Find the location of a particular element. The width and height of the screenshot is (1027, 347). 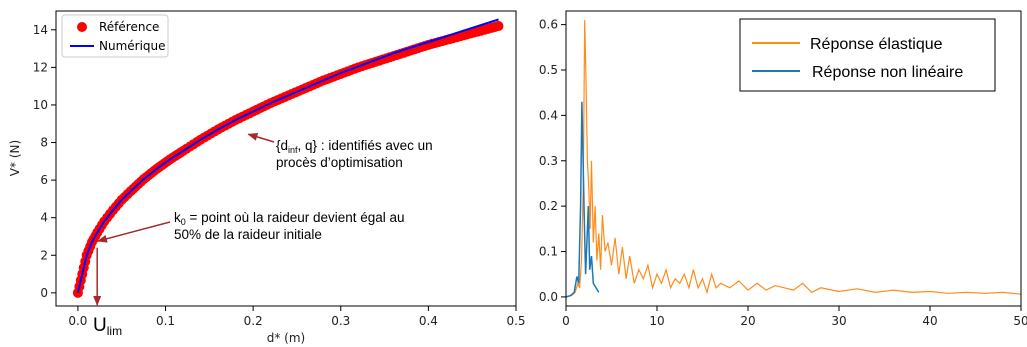

left-y-tick-label: 6 is located at coordinates (44, 180).